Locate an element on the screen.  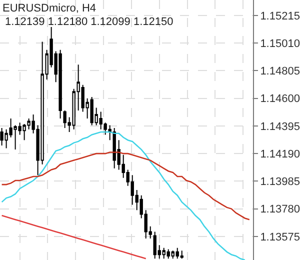
chart-title: EURUSDmicro, H4 is located at coordinates (49, 8).